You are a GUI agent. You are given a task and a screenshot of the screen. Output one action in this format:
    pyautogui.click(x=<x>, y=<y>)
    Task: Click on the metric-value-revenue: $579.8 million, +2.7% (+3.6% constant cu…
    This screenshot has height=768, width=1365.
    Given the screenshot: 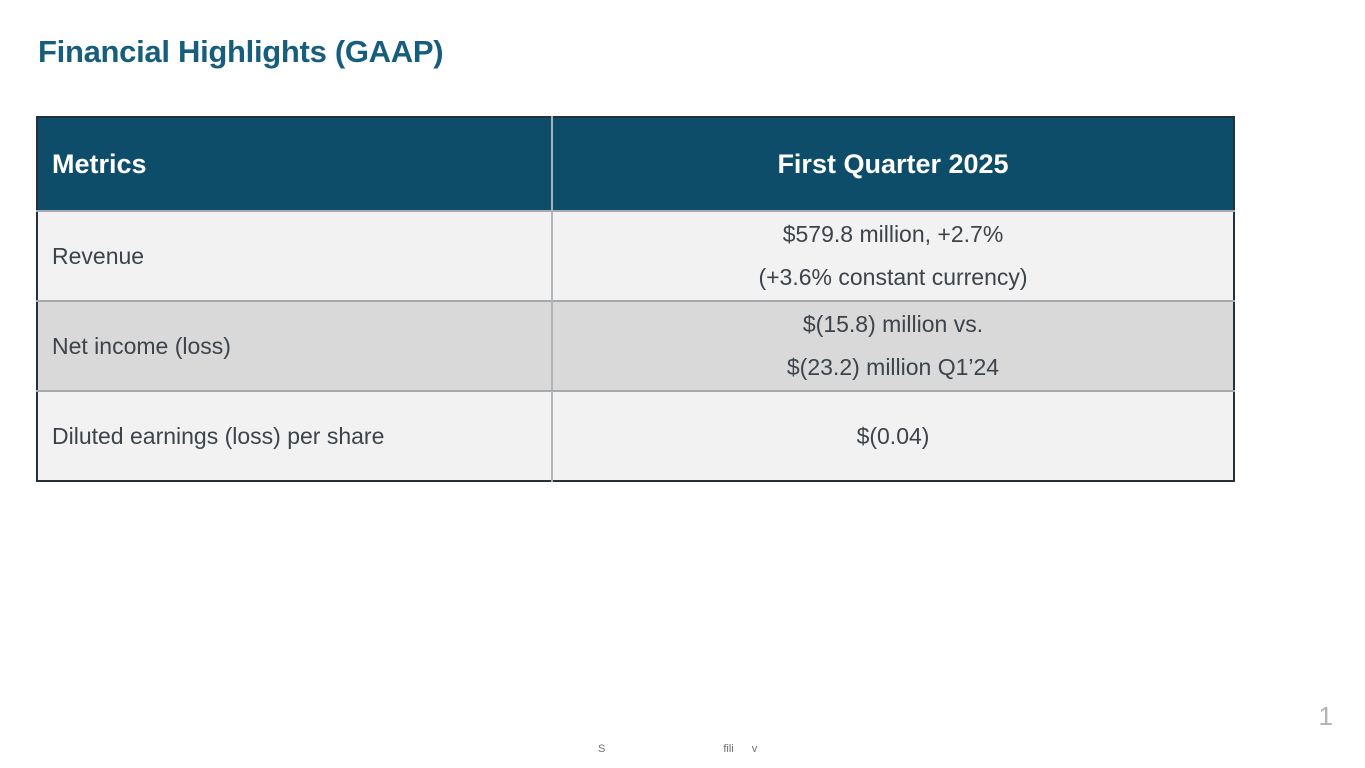 What is the action you would take?
    pyautogui.click(x=893, y=255)
    